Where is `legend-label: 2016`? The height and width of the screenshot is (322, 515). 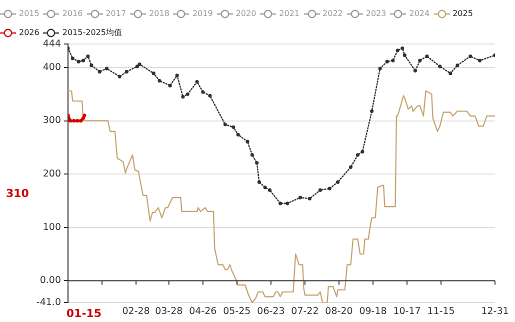
legend-label: 2016 is located at coordinates (72, 14).